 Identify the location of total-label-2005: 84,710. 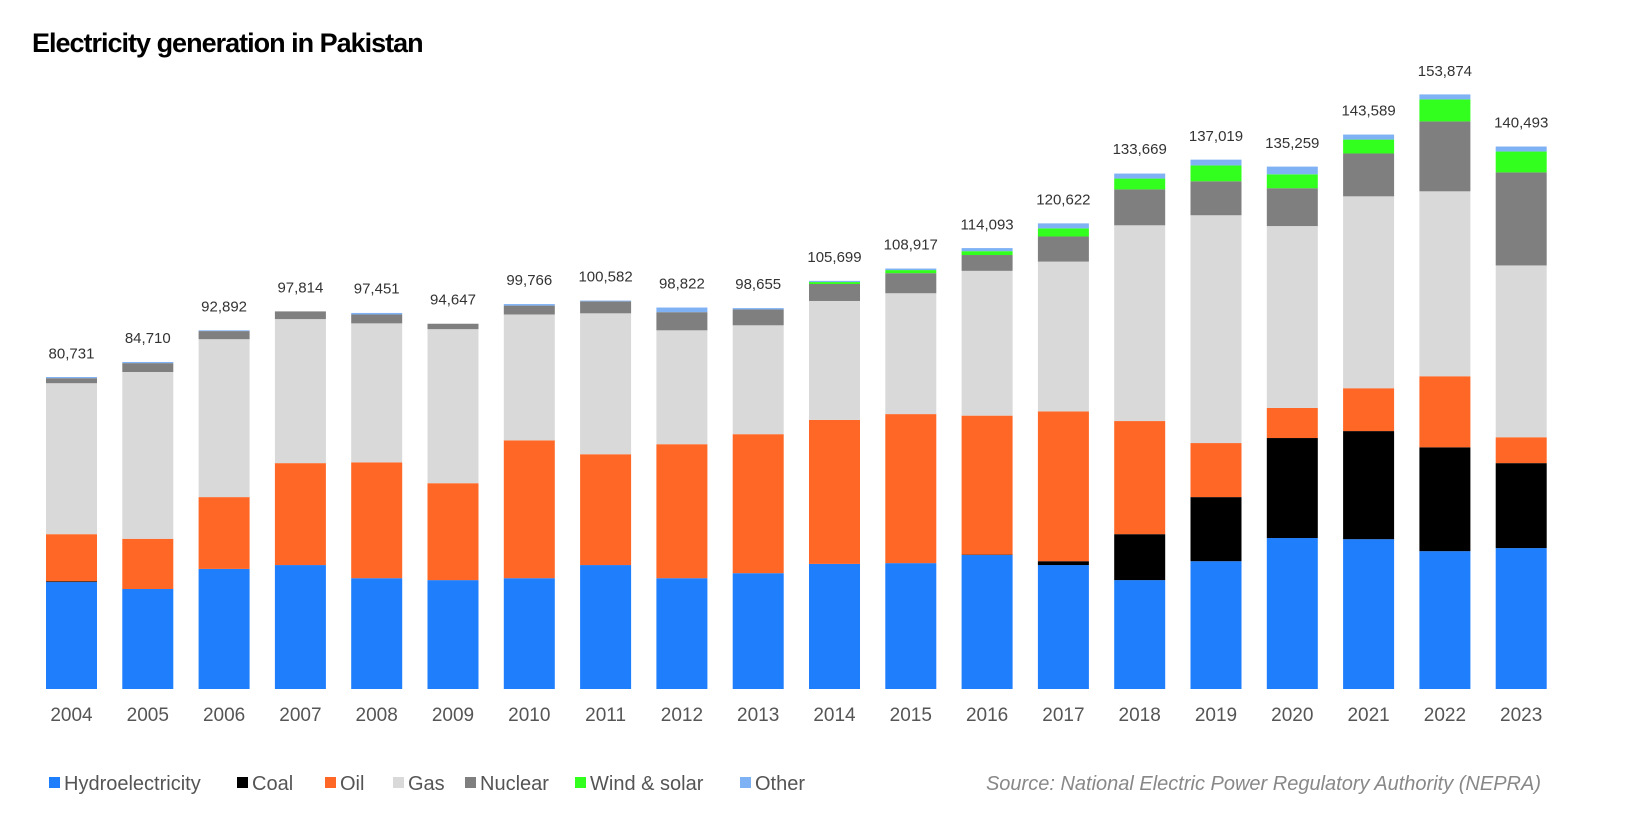
(148, 338).